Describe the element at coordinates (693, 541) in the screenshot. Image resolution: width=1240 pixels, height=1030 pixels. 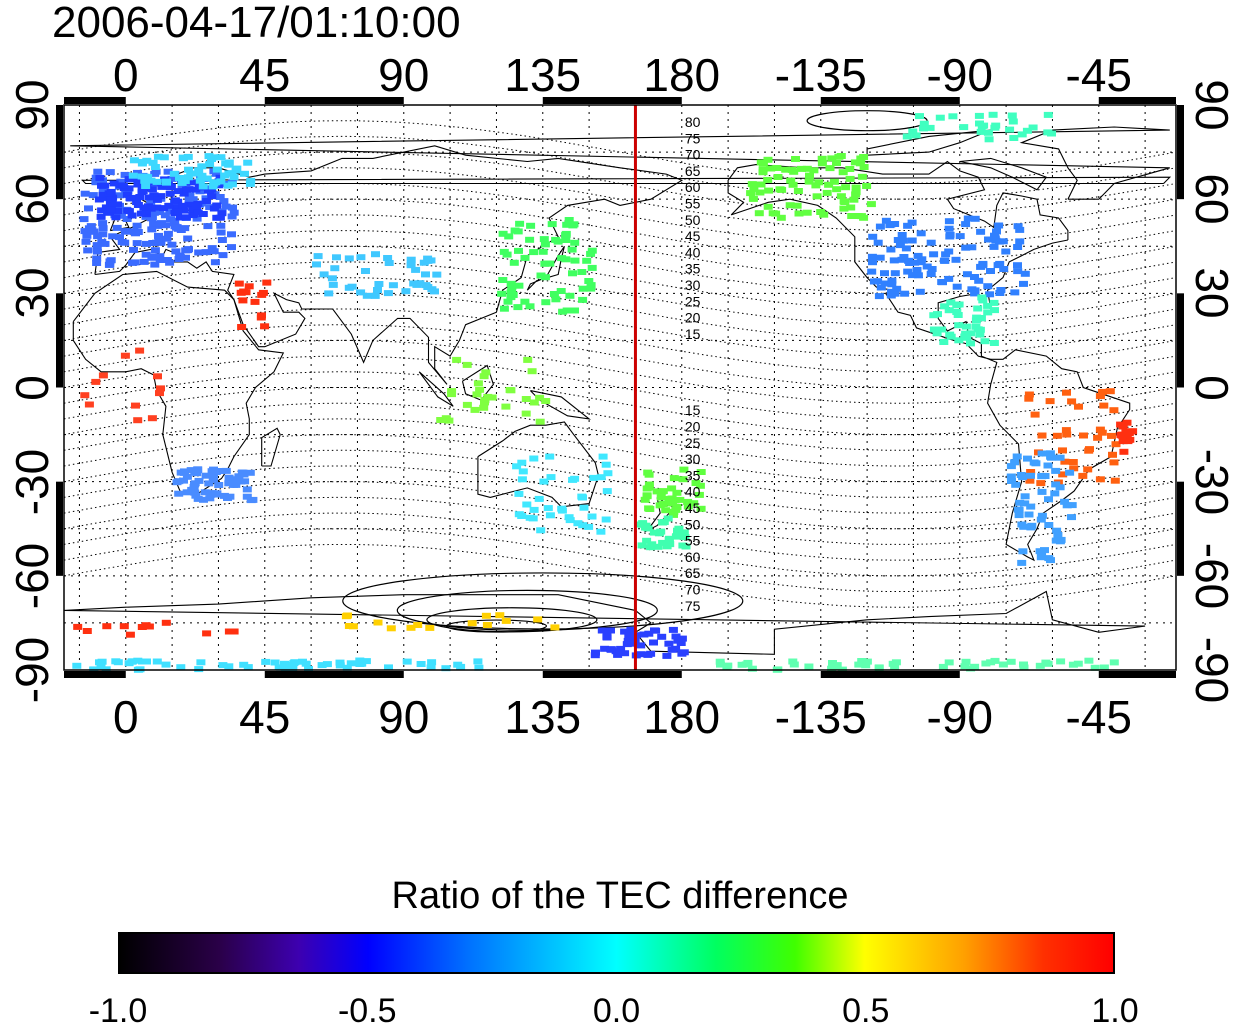
I see `contour-label: 55` at that location.